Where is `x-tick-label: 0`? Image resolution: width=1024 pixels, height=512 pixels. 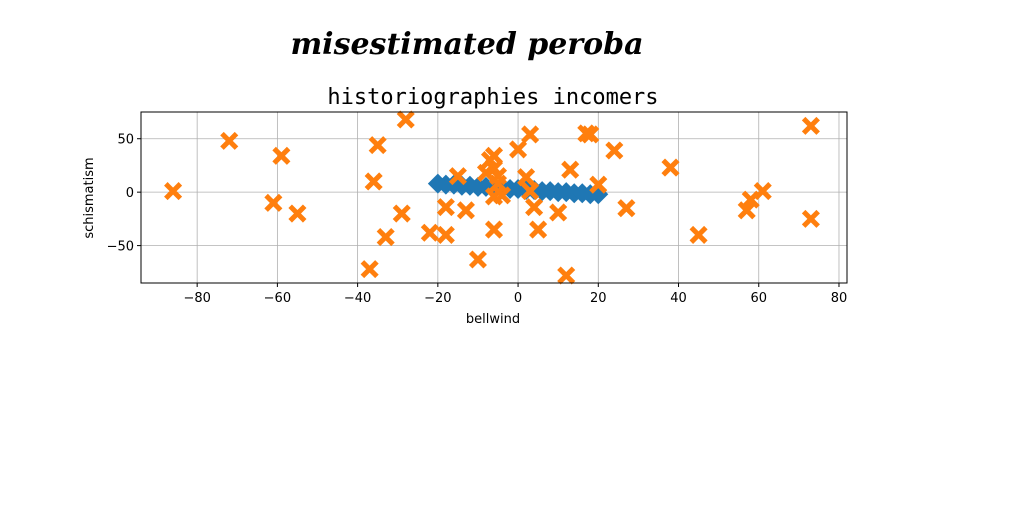
x-tick-label: 0 is located at coordinates (518, 298).